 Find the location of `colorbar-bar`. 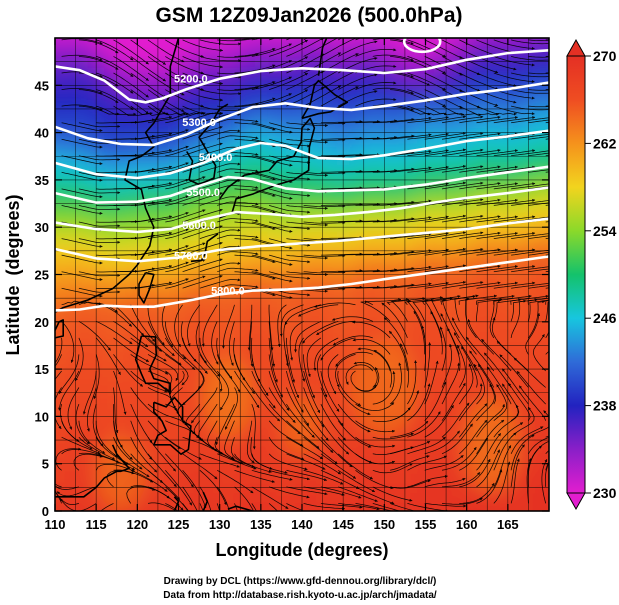

colorbar-bar is located at coordinates (576, 274).